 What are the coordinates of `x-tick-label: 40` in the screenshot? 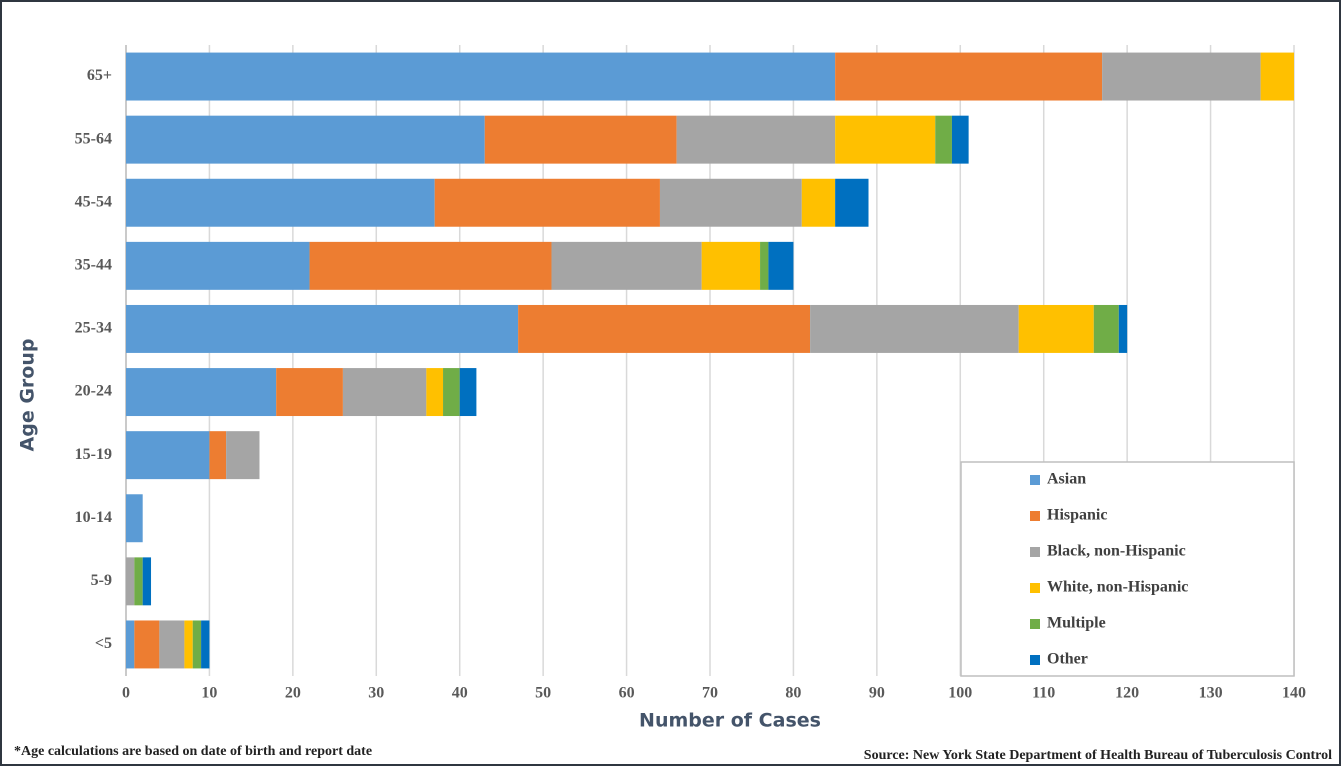 It's located at (460, 693).